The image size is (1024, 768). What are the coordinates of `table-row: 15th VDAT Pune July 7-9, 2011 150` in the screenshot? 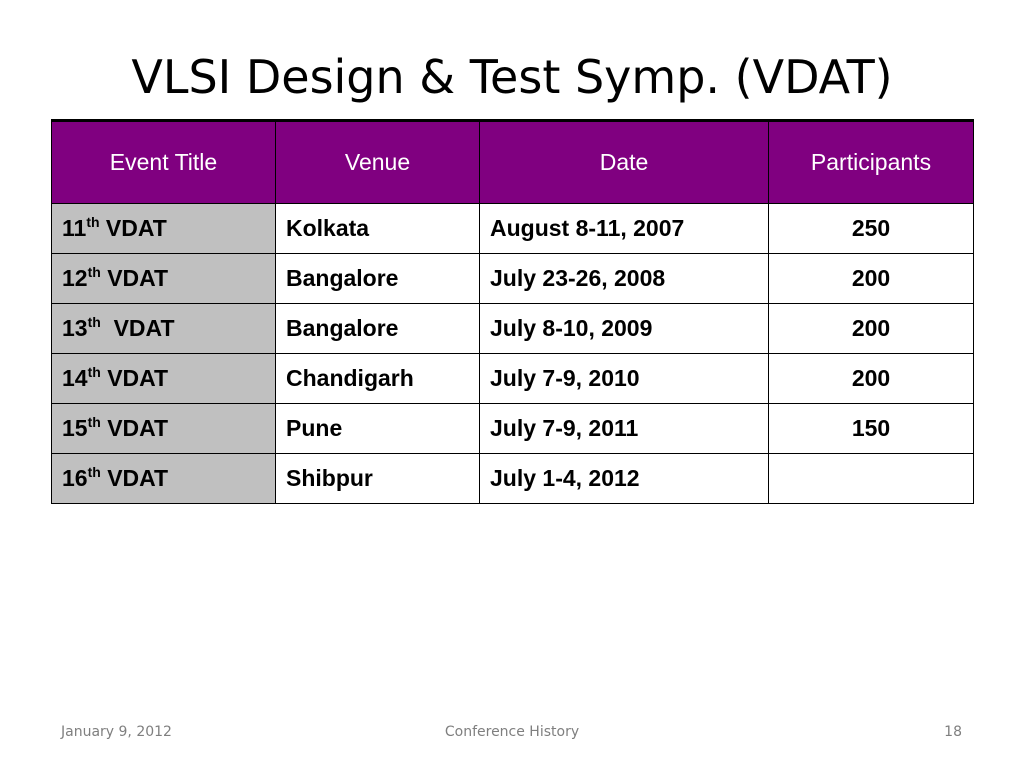 It's located at (512, 428).